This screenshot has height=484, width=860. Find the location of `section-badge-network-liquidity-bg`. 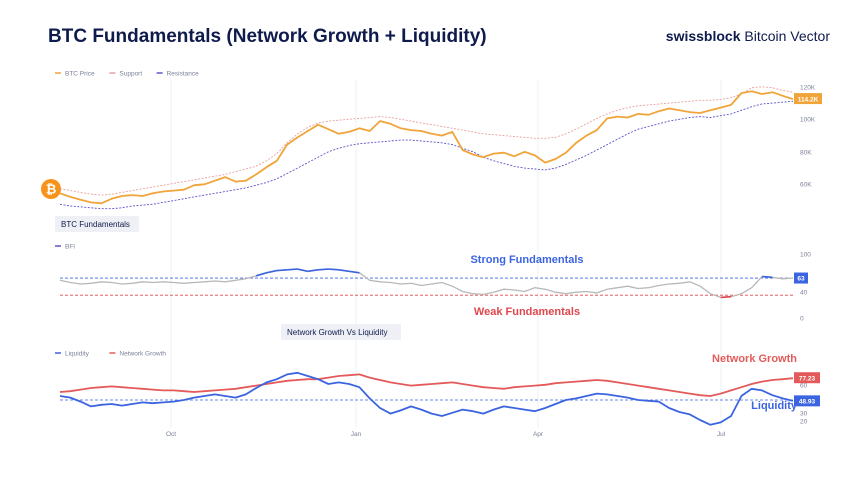

section-badge-network-liquidity-bg is located at coordinates (341, 332).